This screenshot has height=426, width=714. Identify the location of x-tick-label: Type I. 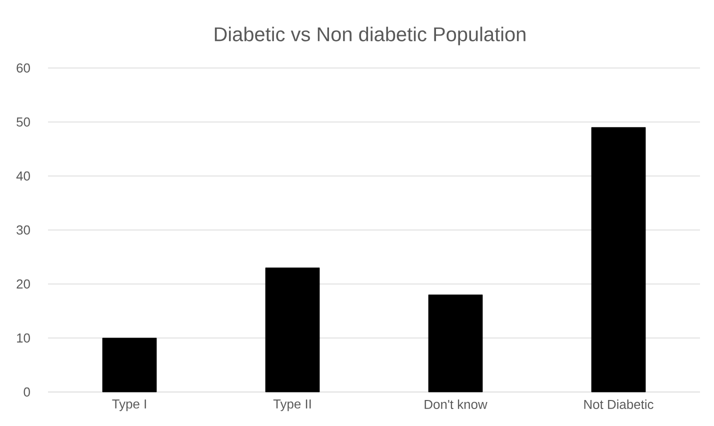
(129, 406).